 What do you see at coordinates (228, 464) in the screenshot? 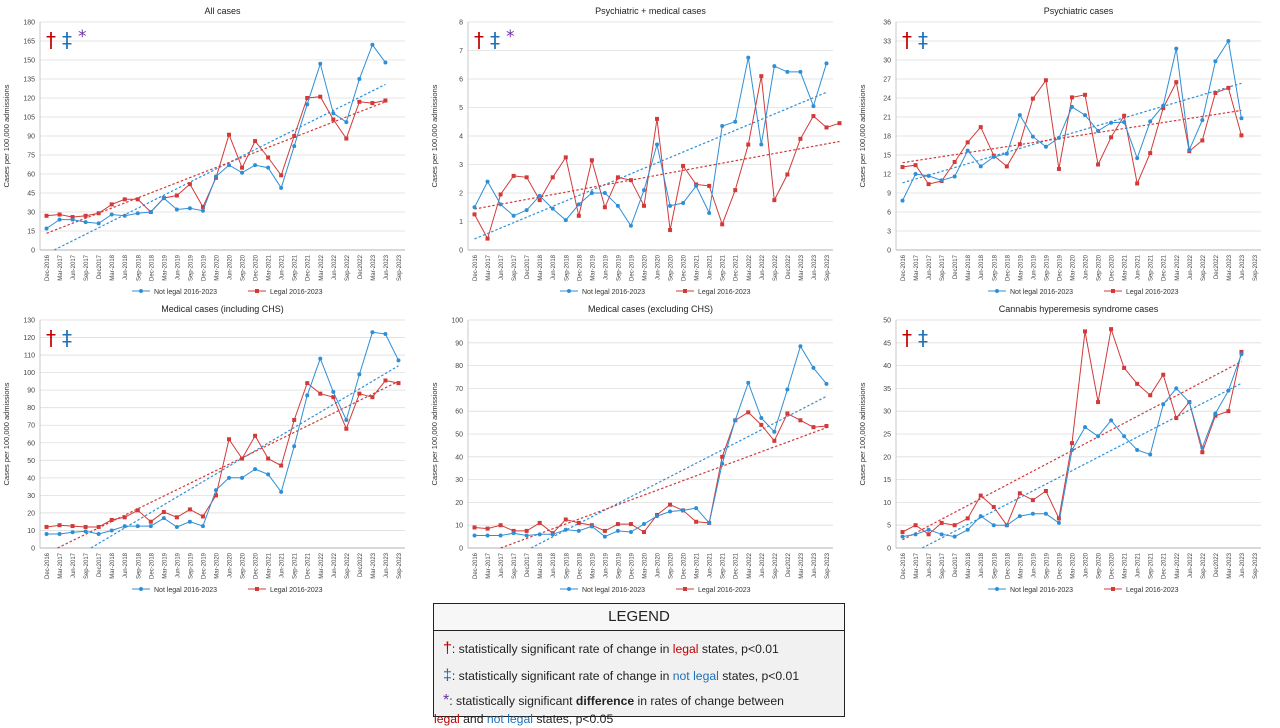
I see `trendline-legal` at bounding box center [228, 464].